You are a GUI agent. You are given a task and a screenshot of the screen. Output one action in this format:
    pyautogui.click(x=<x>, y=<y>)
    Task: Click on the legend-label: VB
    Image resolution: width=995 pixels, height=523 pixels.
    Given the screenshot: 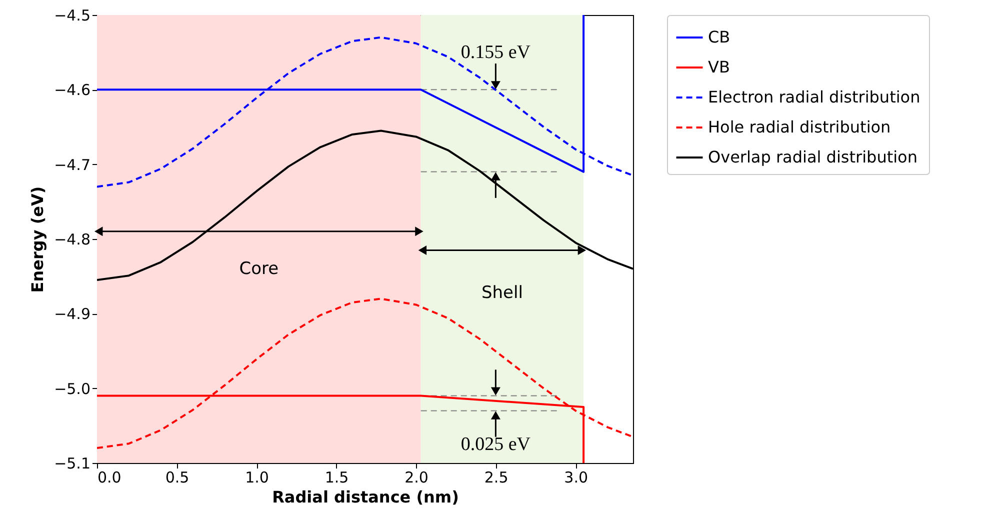 What is the action you would take?
    pyautogui.click(x=719, y=67)
    